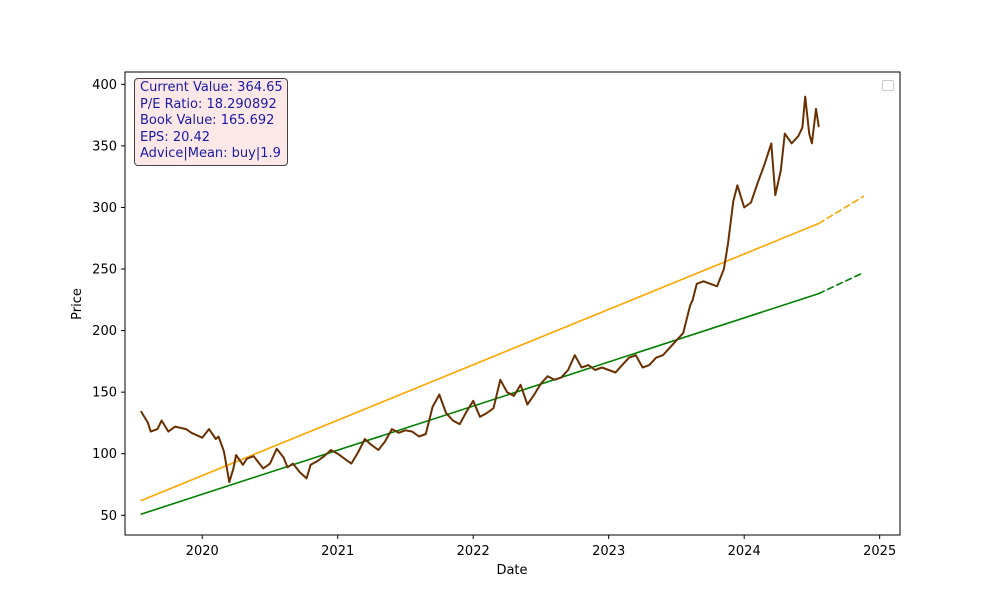  Describe the element at coordinates (888, 85) in the screenshot. I see `empty-legend` at that location.